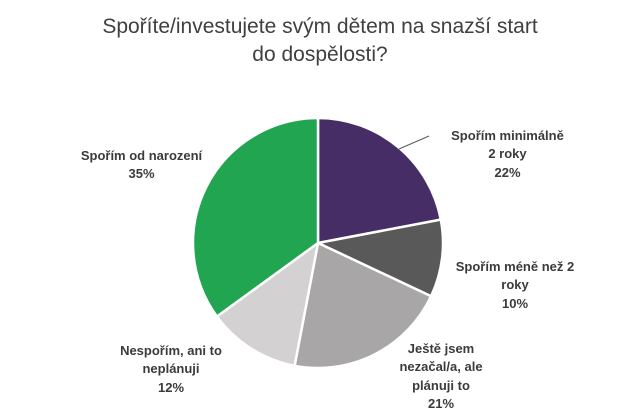 The height and width of the screenshot is (413, 640). I want to click on label-line: Spořím méně než 2, so click(515, 266).